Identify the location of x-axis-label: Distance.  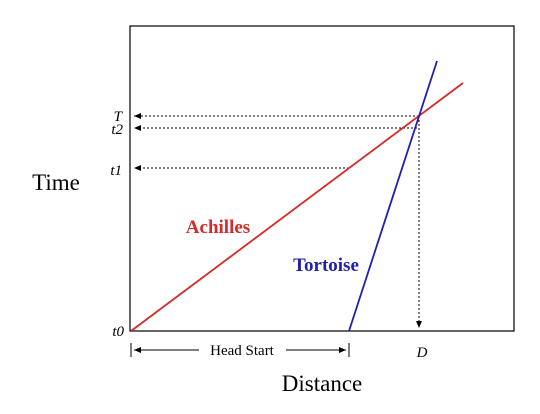
(322, 383).